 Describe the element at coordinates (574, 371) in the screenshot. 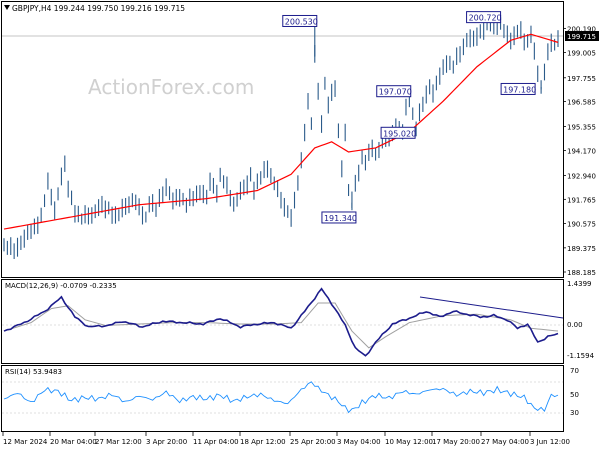

I see `rsi-tick-label: 70` at that location.